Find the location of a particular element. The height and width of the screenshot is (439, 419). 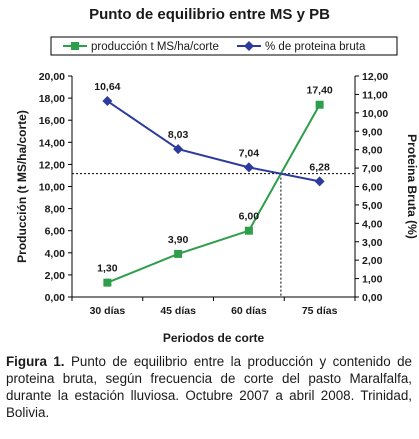

y-right-tick-label: 6,00 is located at coordinates (372, 188).